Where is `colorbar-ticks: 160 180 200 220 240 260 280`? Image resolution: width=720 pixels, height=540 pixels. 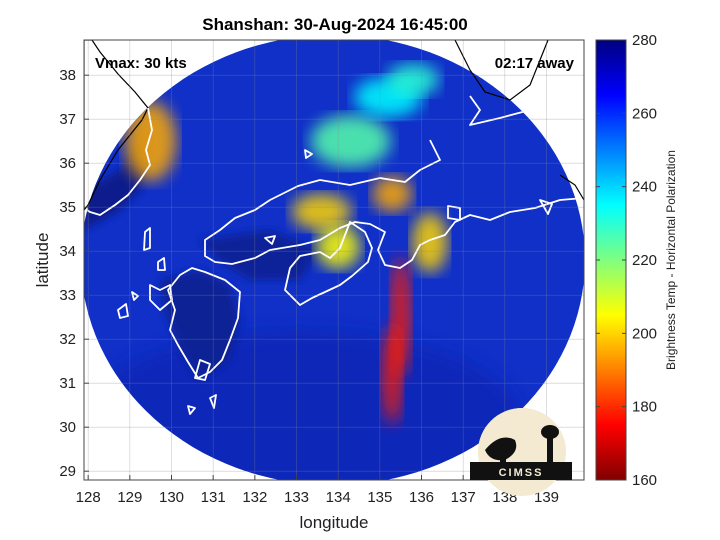 colorbar-ticks: 160 180 200 220 240 260 280 is located at coordinates (626, 260).